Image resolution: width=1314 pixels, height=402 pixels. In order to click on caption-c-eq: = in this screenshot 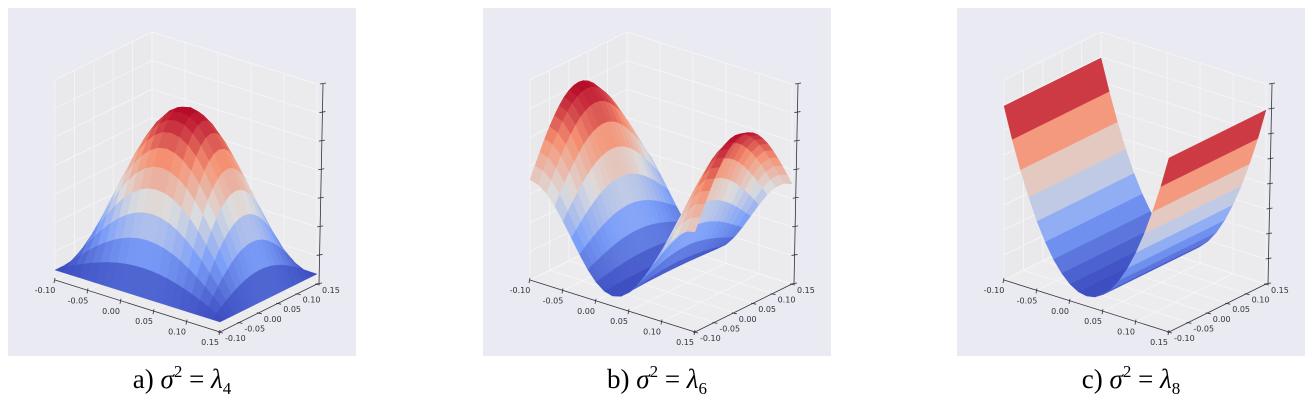, I will do `click(1146, 379)`.